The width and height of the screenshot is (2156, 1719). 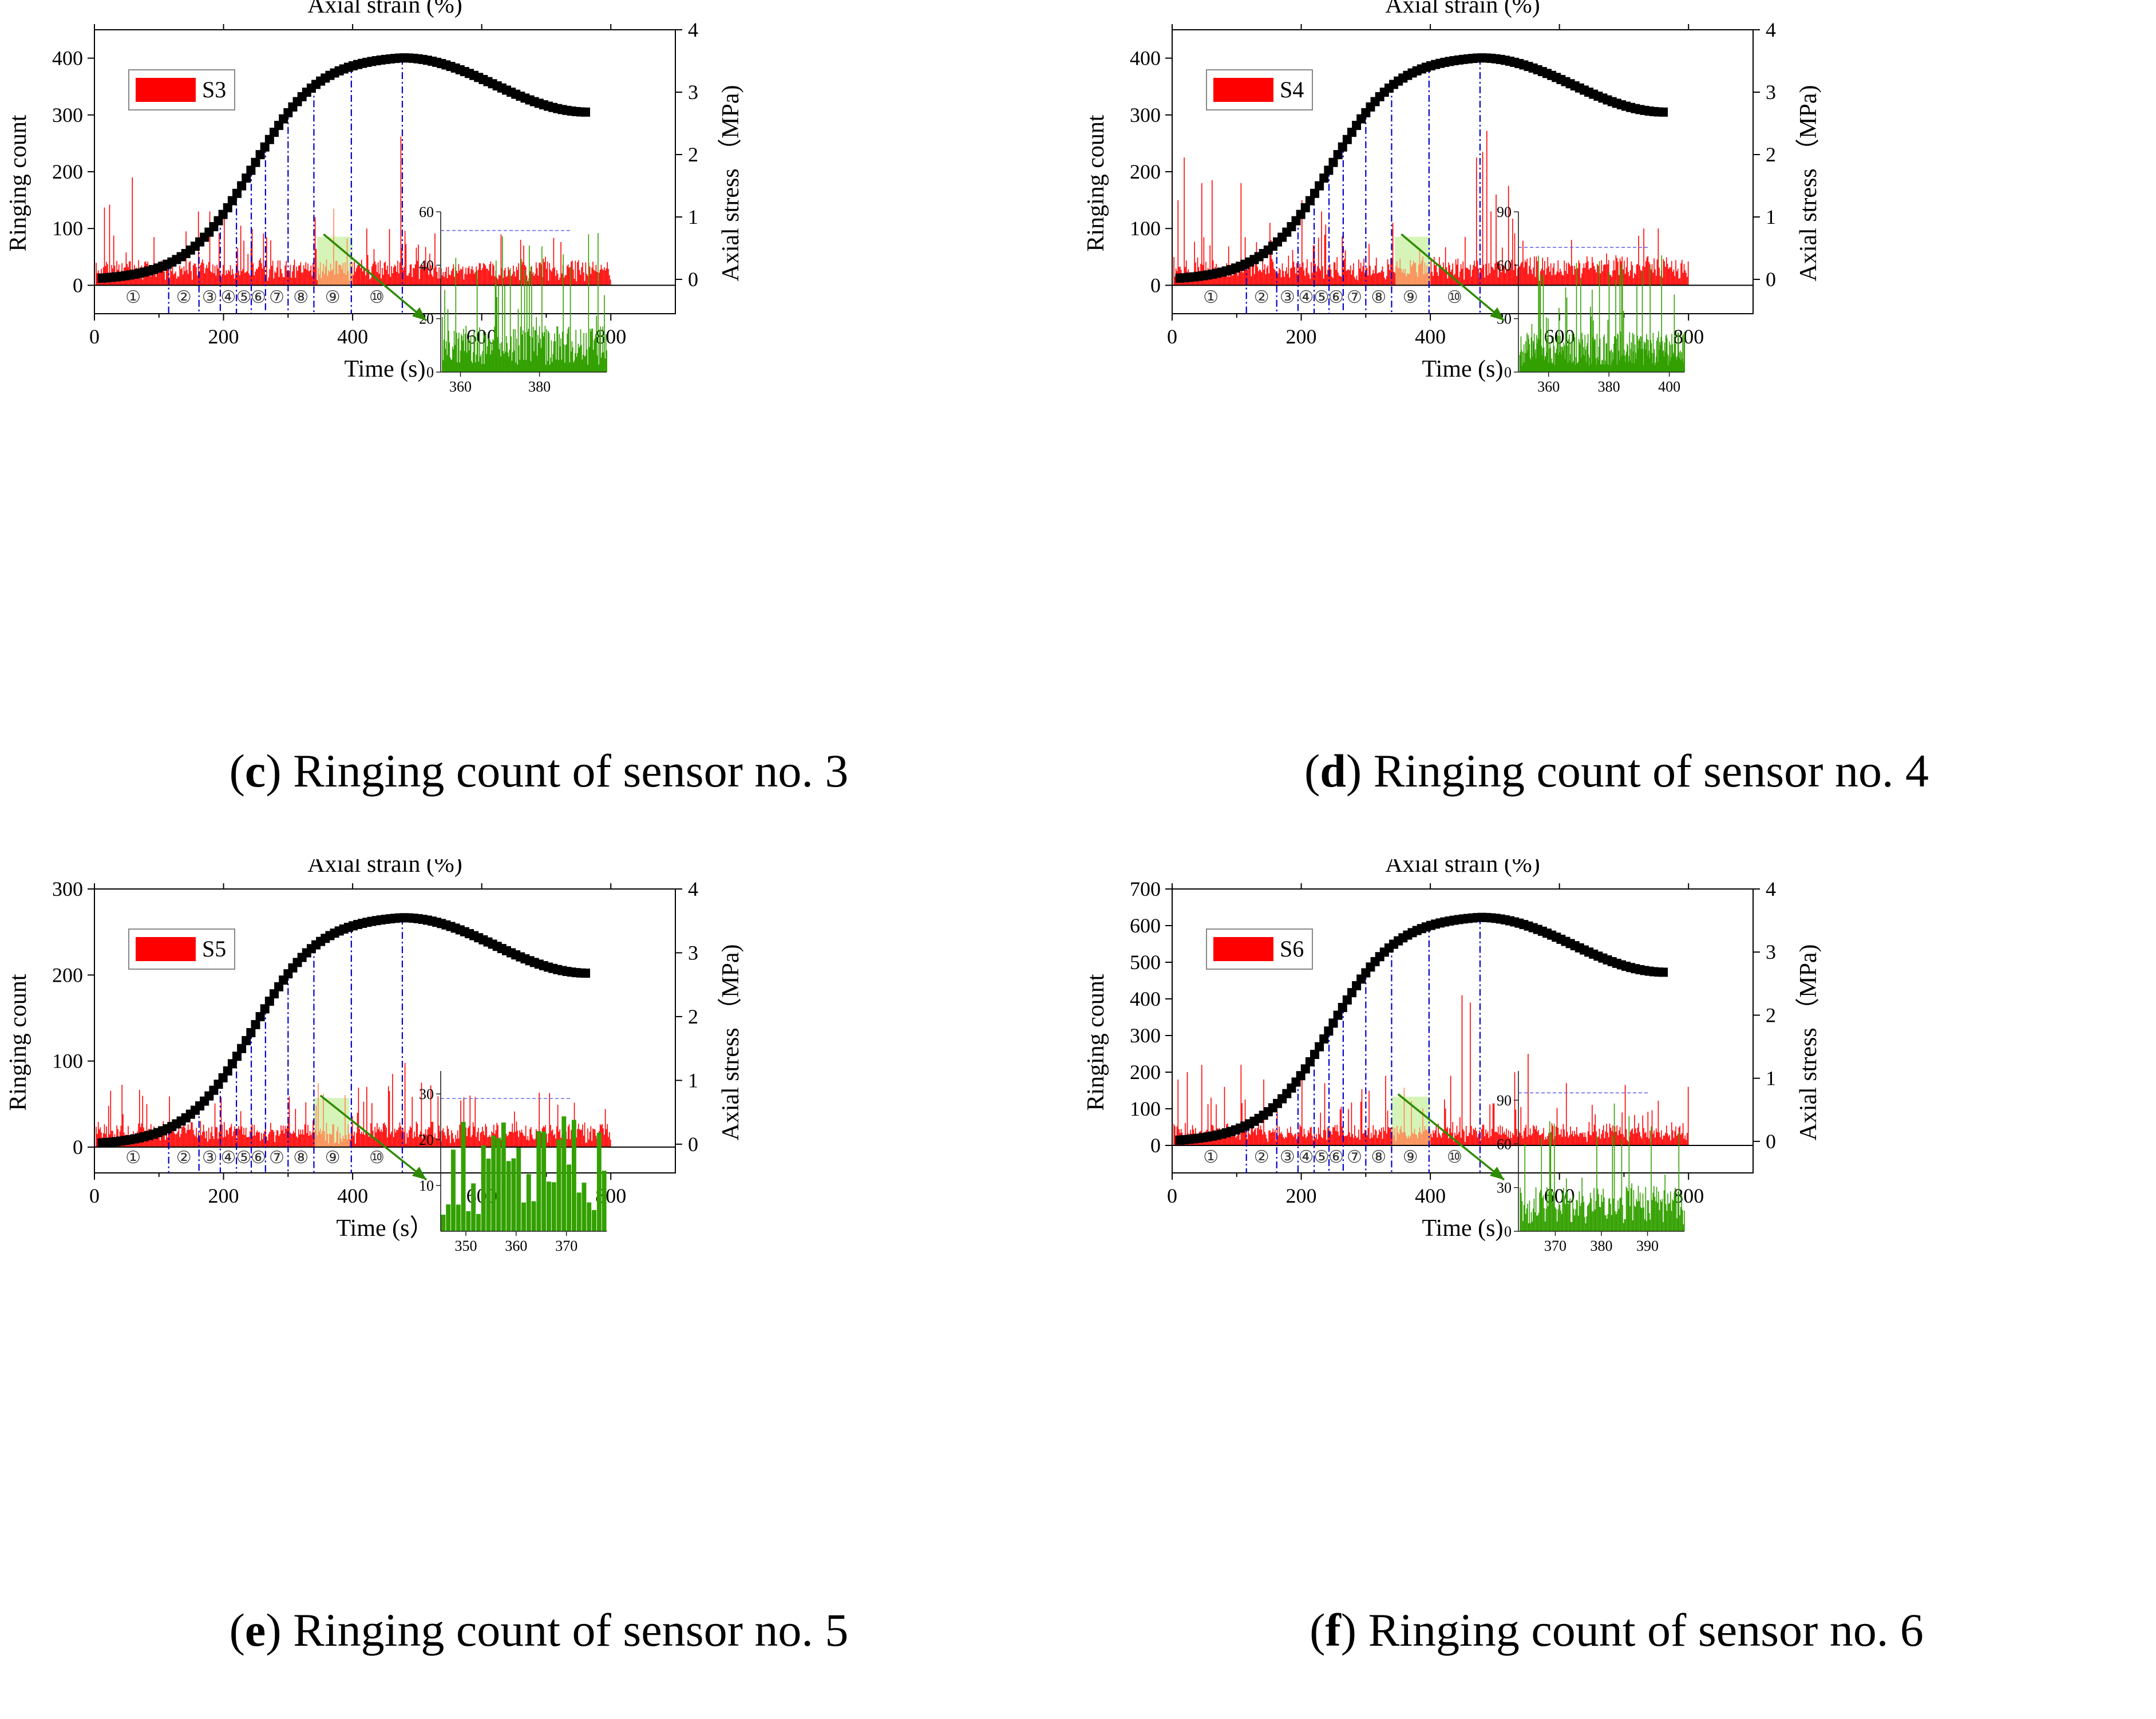 I want to click on chf-stress-point, so click(x=1315, y=1054).